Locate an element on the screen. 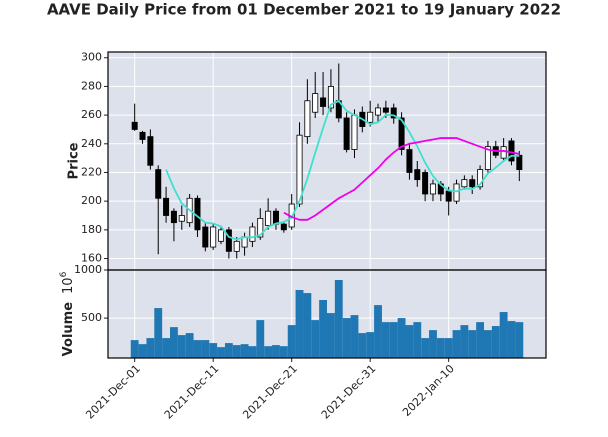 The width and height of the screenshot is (608, 437). volume-tick-label: 1000 is located at coordinates (88, 269).